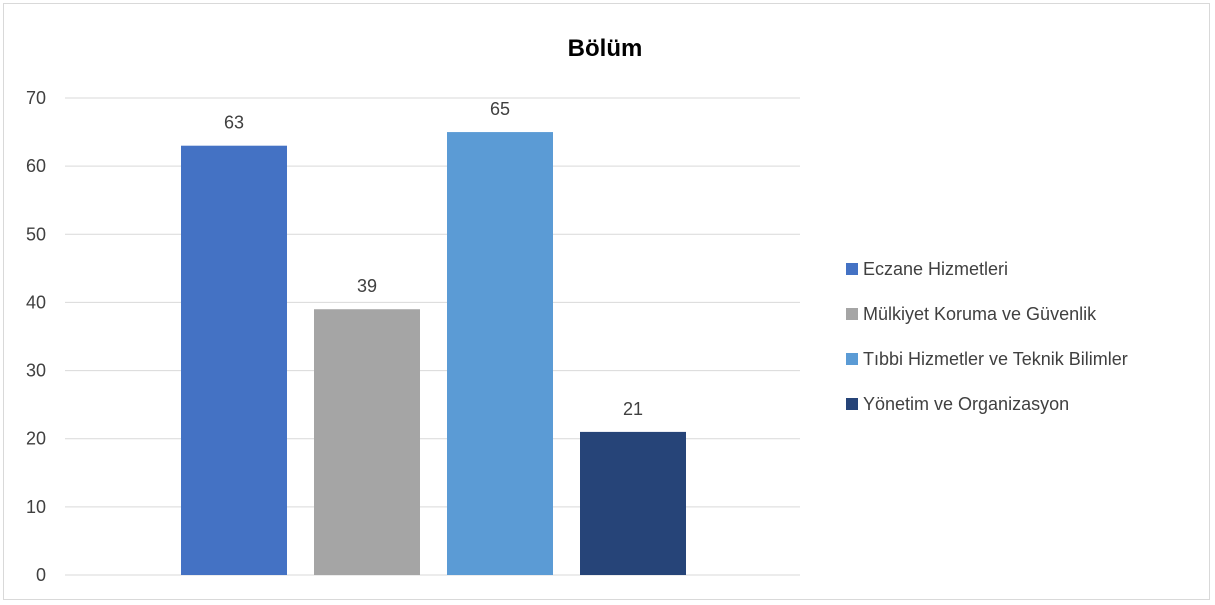 Image resolution: width=1215 pixels, height=605 pixels. What do you see at coordinates (234, 123) in the screenshot?
I see `data-label: 63` at bounding box center [234, 123].